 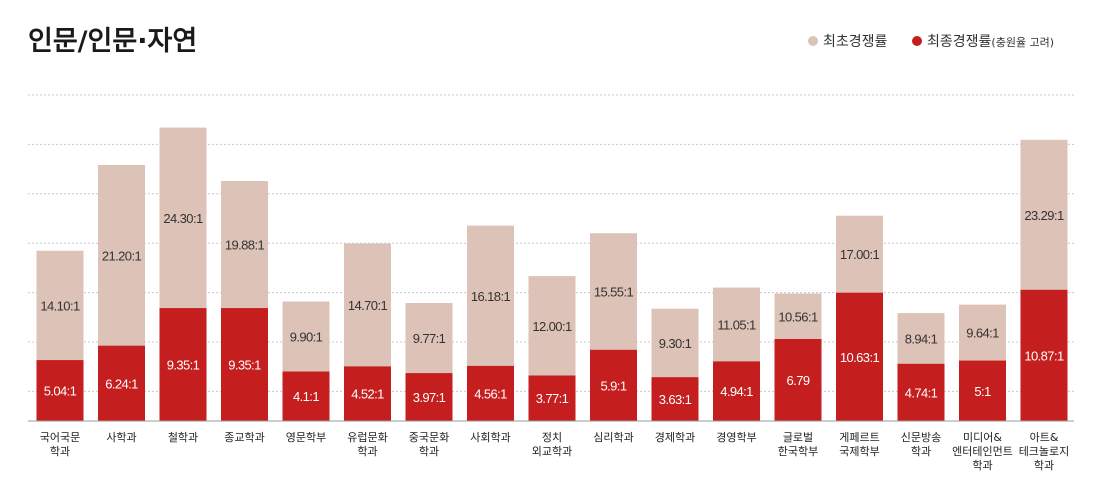 I want to click on bar-final-label: 5:1, so click(x=982, y=391).